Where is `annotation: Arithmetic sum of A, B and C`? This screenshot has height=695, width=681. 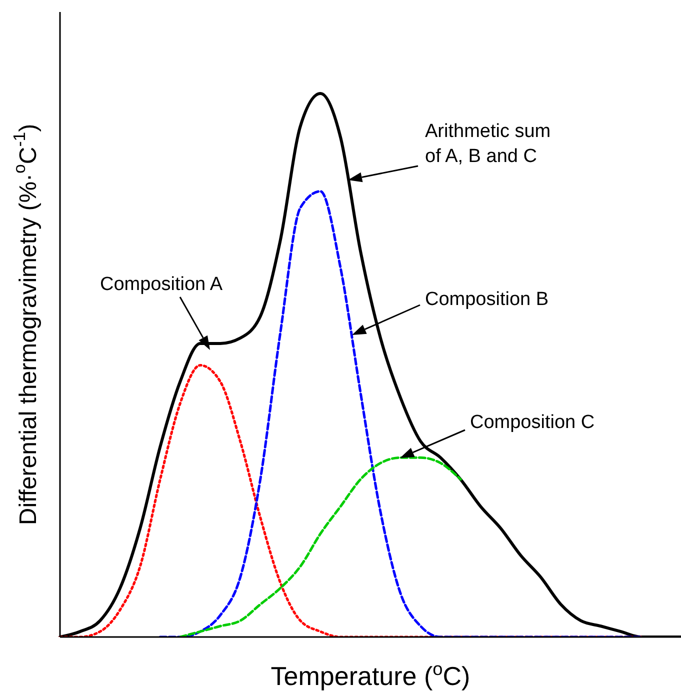
annotation: Arithmetic sum of A, B and C is located at coordinates (488, 144).